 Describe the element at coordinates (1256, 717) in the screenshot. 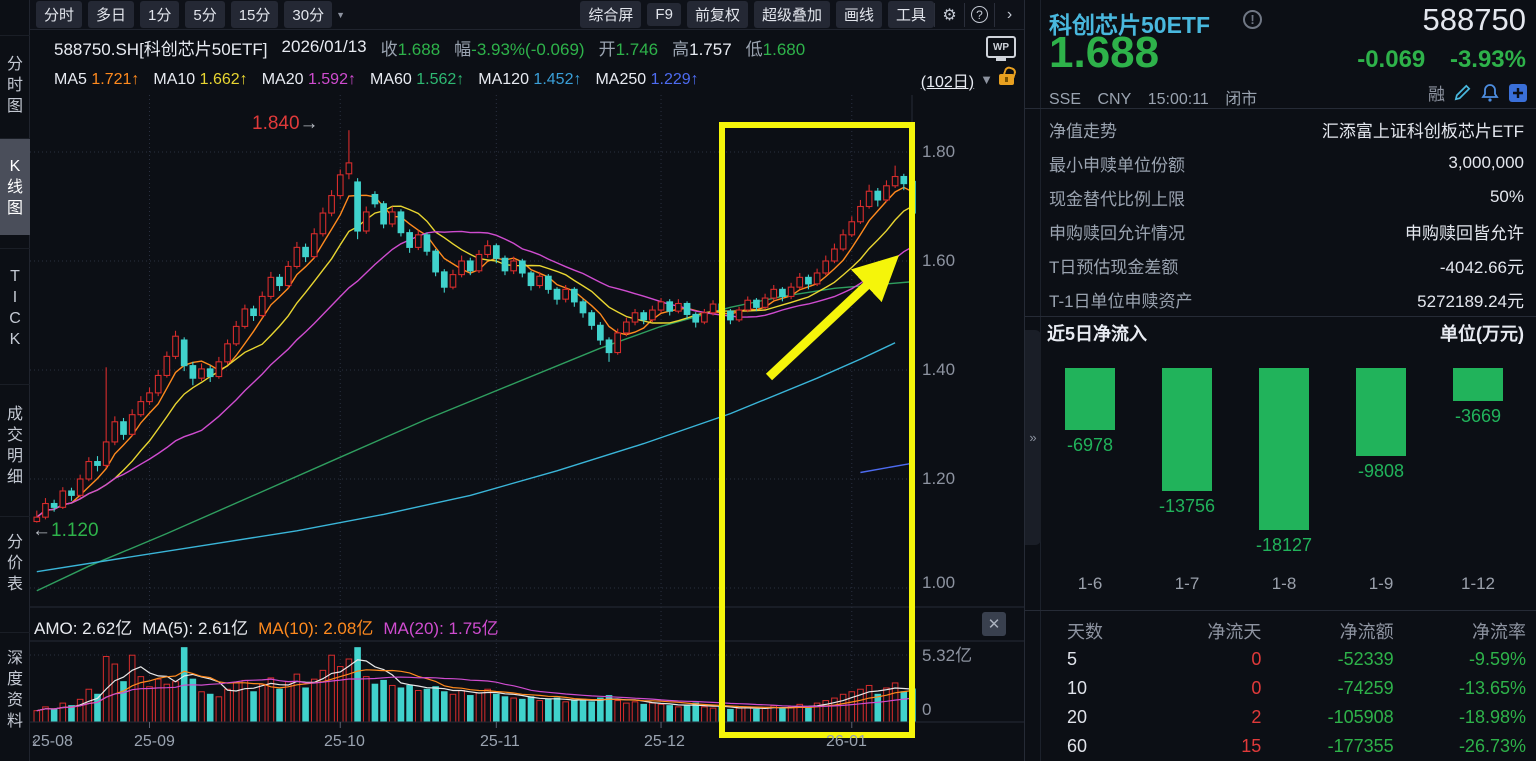

I see `net-days-cell: 2` at that location.